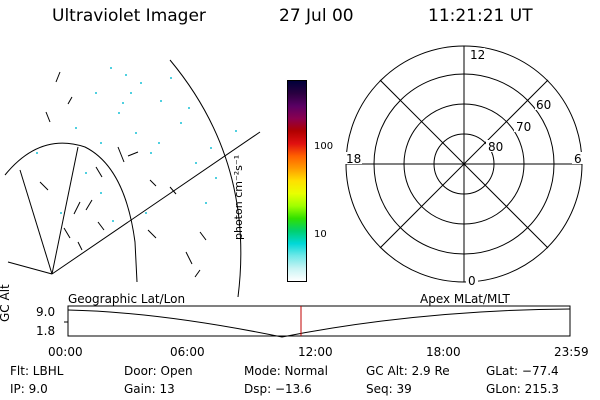 The height and width of the screenshot is (400, 600). Describe the element at coordinates (523, 127) in the screenshot. I see `lat-label-70: 70` at that location.